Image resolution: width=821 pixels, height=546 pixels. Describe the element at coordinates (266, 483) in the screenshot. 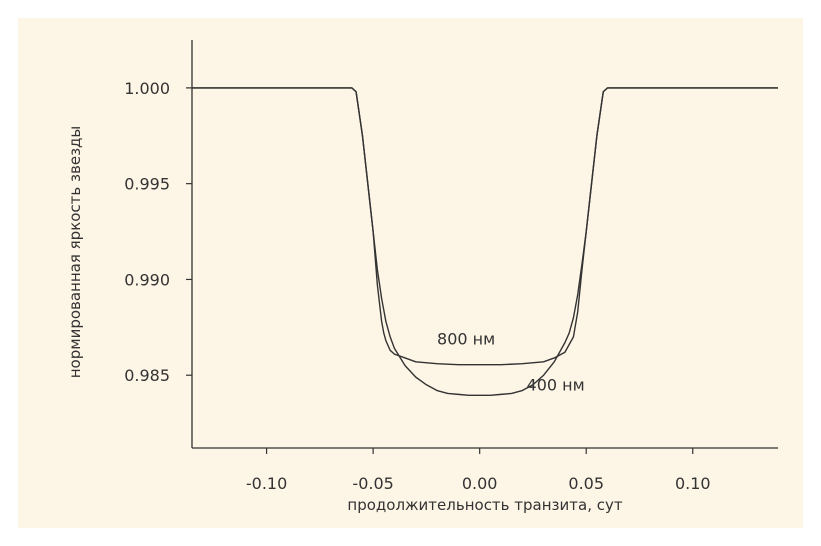

I see `x-tick-label: -0.10` at that location.